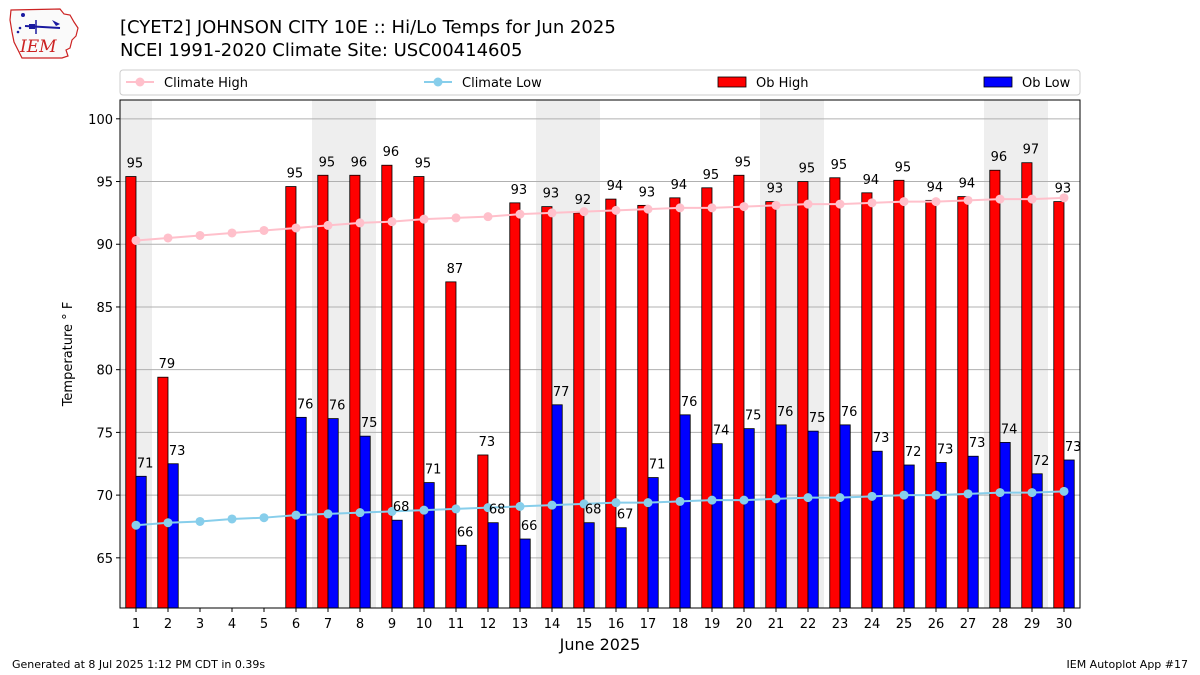 This screenshot has width=1200, height=675. Describe the element at coordinates (456, 624) in the screenshot. I see `x-tick-label-11: 11` at that location.